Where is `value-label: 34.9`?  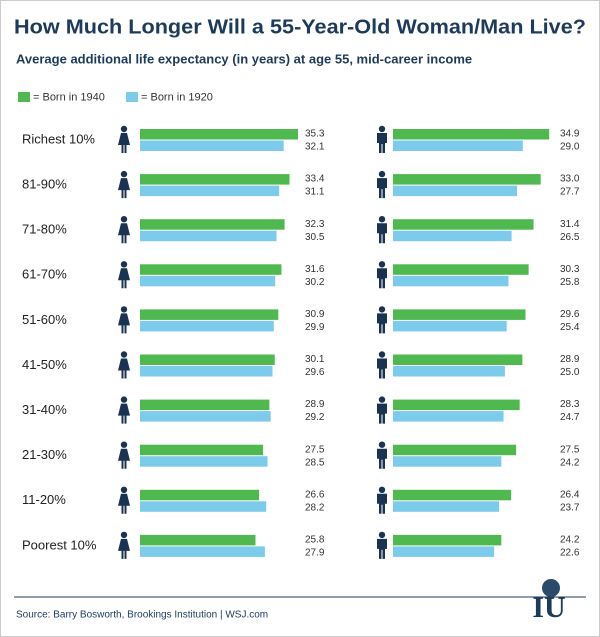
value-label: 34.9 is located at coordinates (570, 134).